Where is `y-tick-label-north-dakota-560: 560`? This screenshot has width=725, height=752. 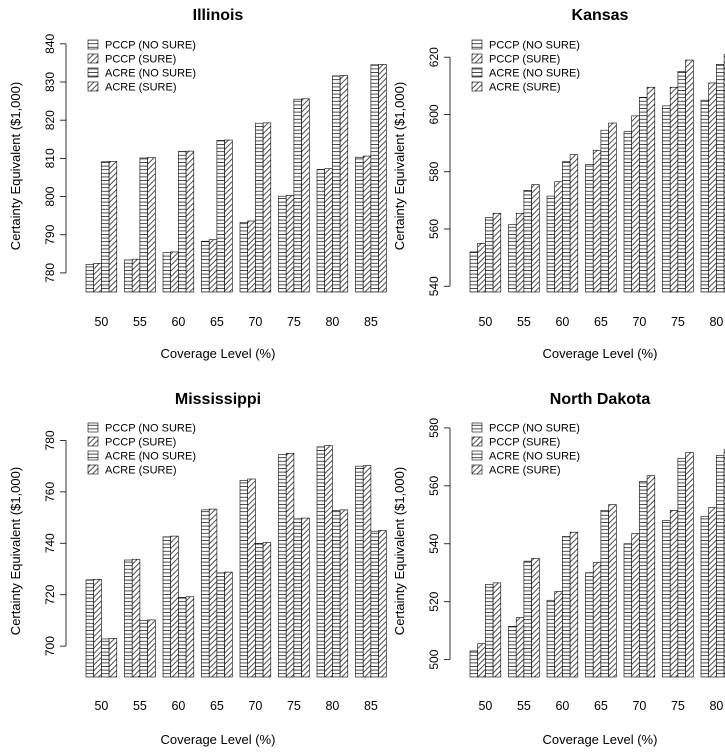 y-tick-label-north-dakota-560: 560 is located at coordinates (434, 485).